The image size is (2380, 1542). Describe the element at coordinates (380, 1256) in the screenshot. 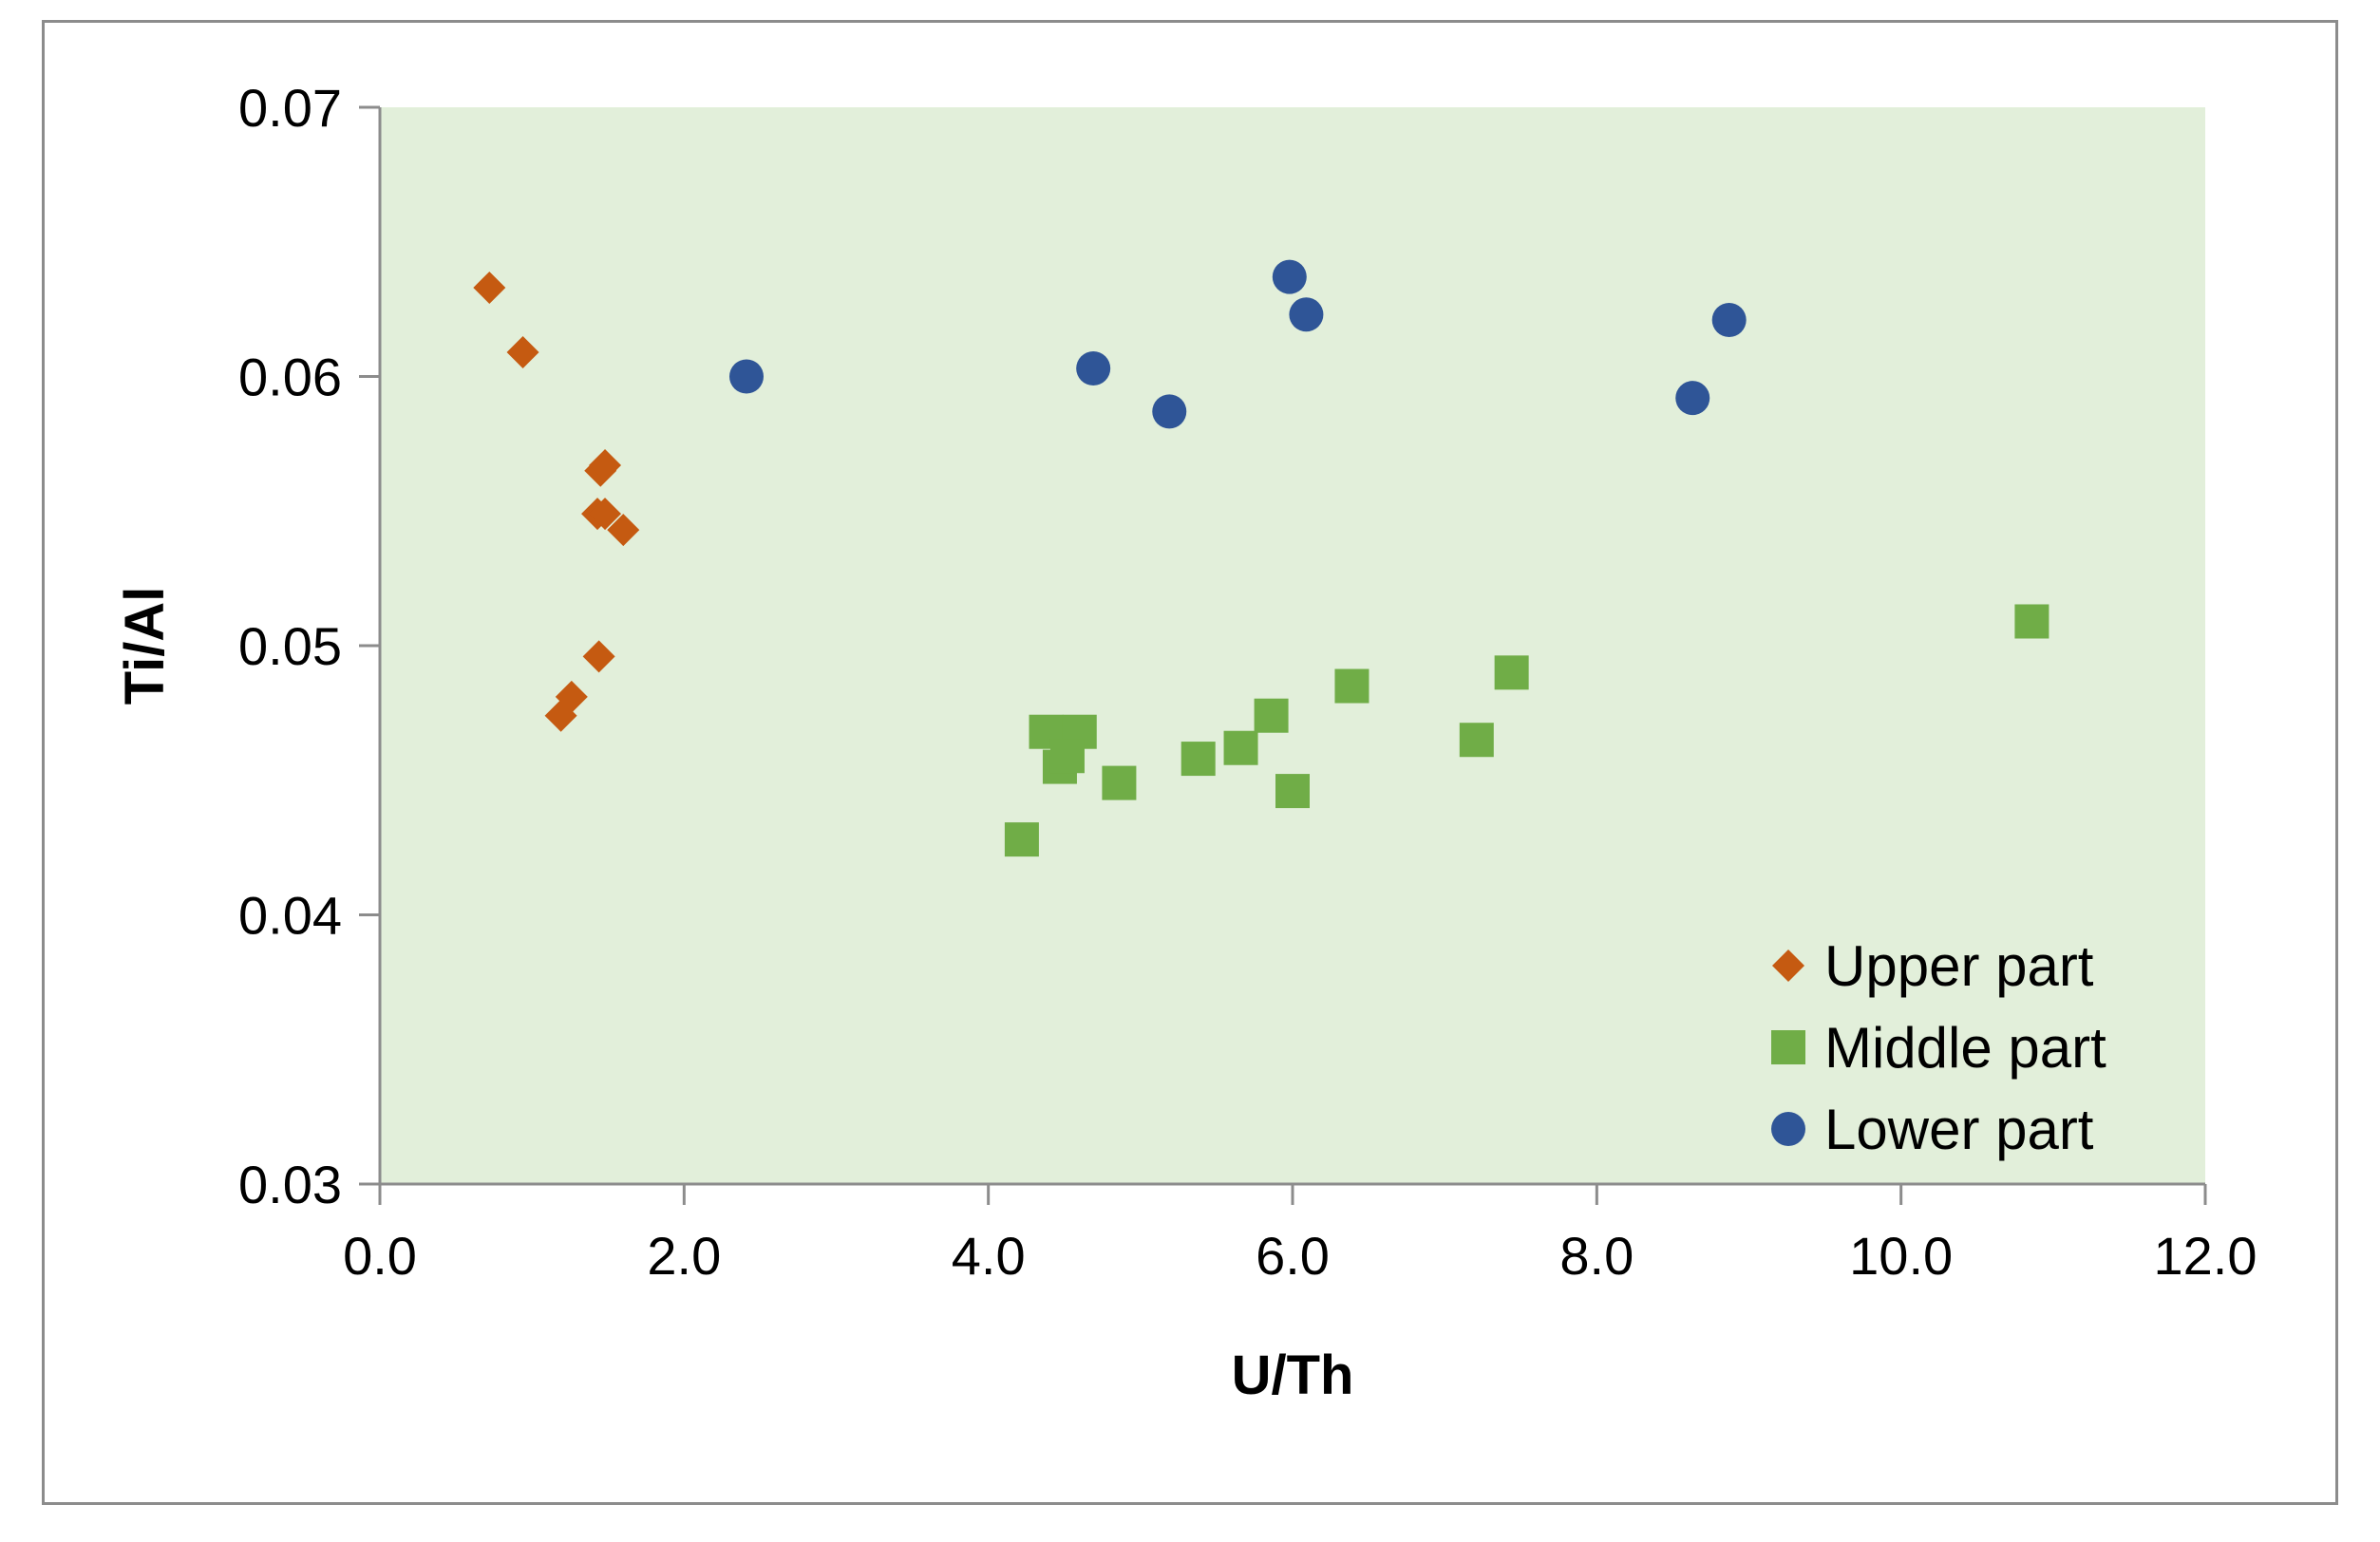

I see `x-tick-label: 0.0` at that location.